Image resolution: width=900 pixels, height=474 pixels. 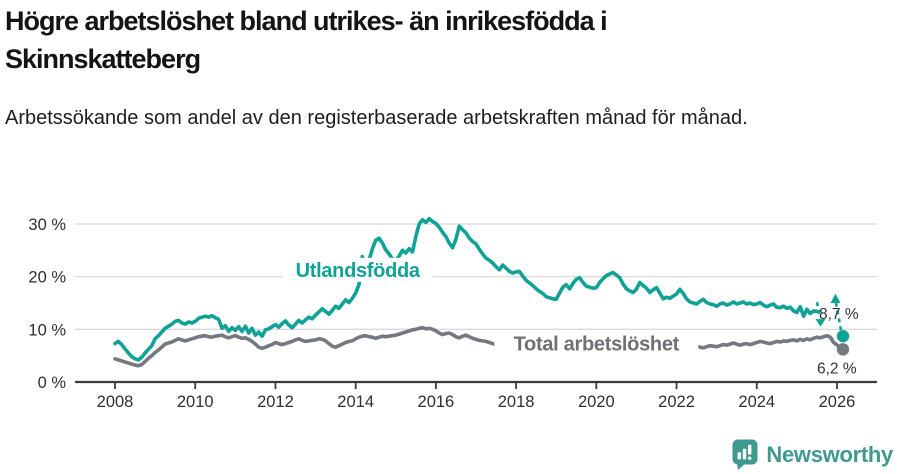 What do you see at coordinates (820, 323) in the screenshot?
I see `arrow-down-icon` at bounding box center [820, 323].